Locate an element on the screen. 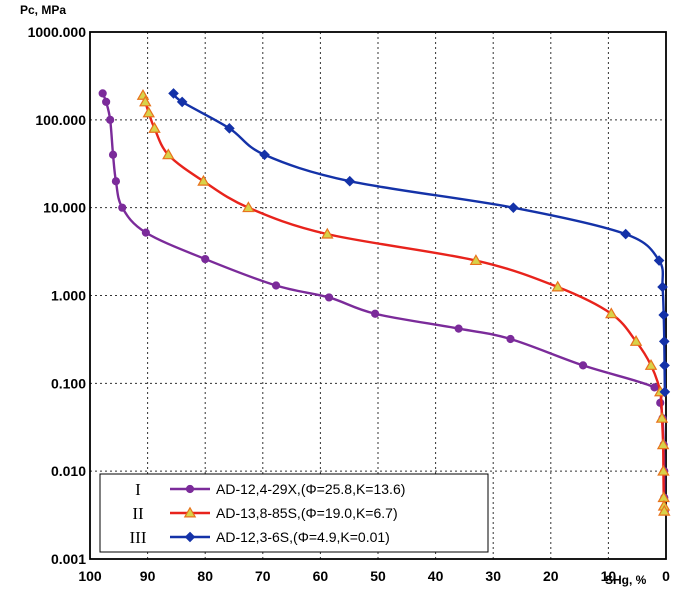  x-tick-label: 80 is located at coordinates (205, 576).